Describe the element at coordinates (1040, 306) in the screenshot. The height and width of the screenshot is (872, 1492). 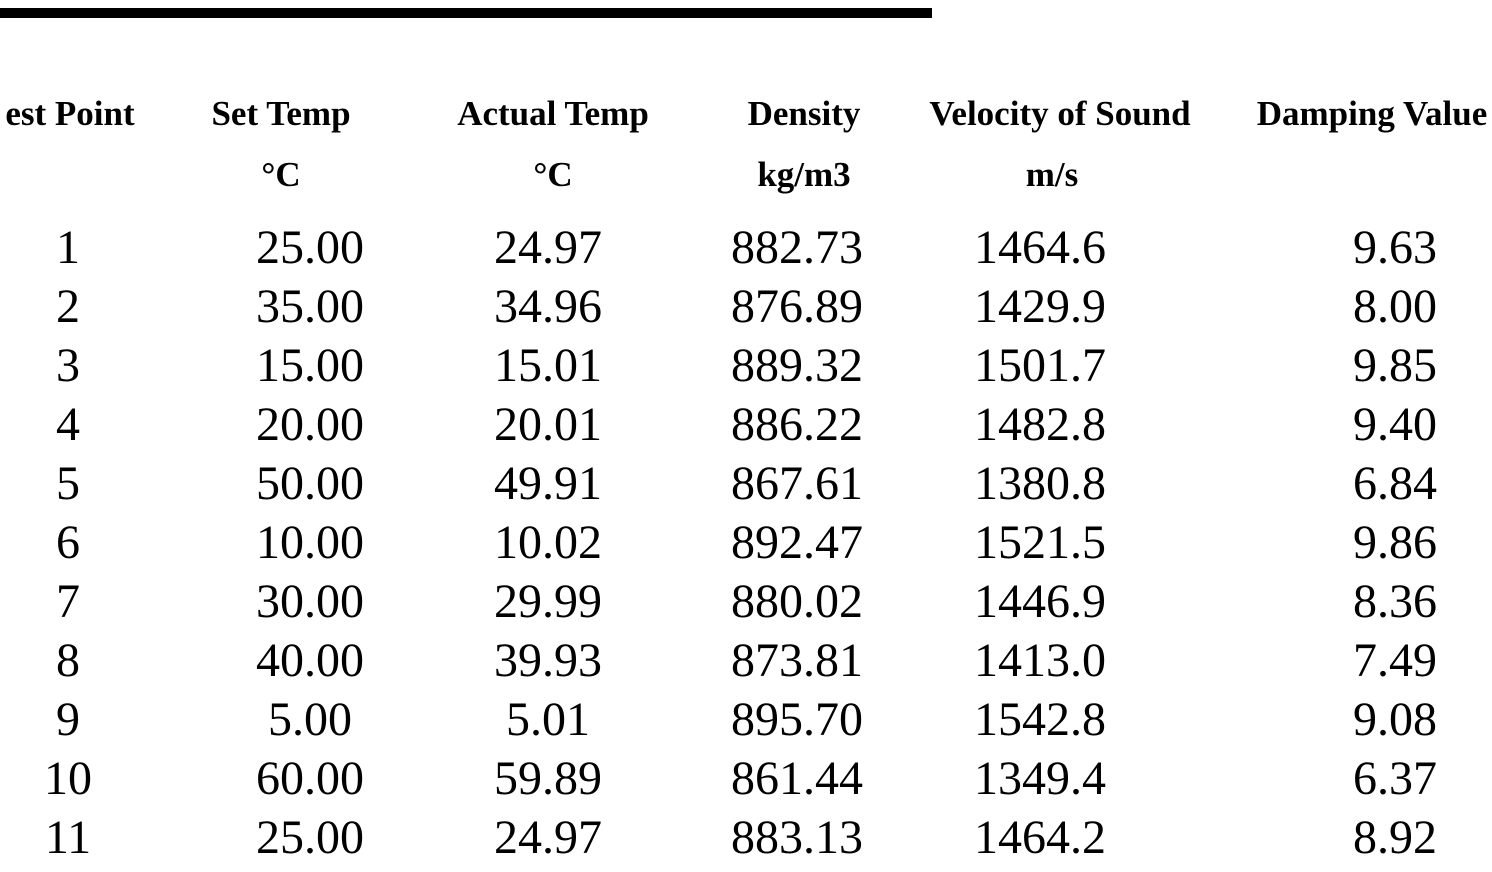
I see `table-cell: 1429.9` at that location.